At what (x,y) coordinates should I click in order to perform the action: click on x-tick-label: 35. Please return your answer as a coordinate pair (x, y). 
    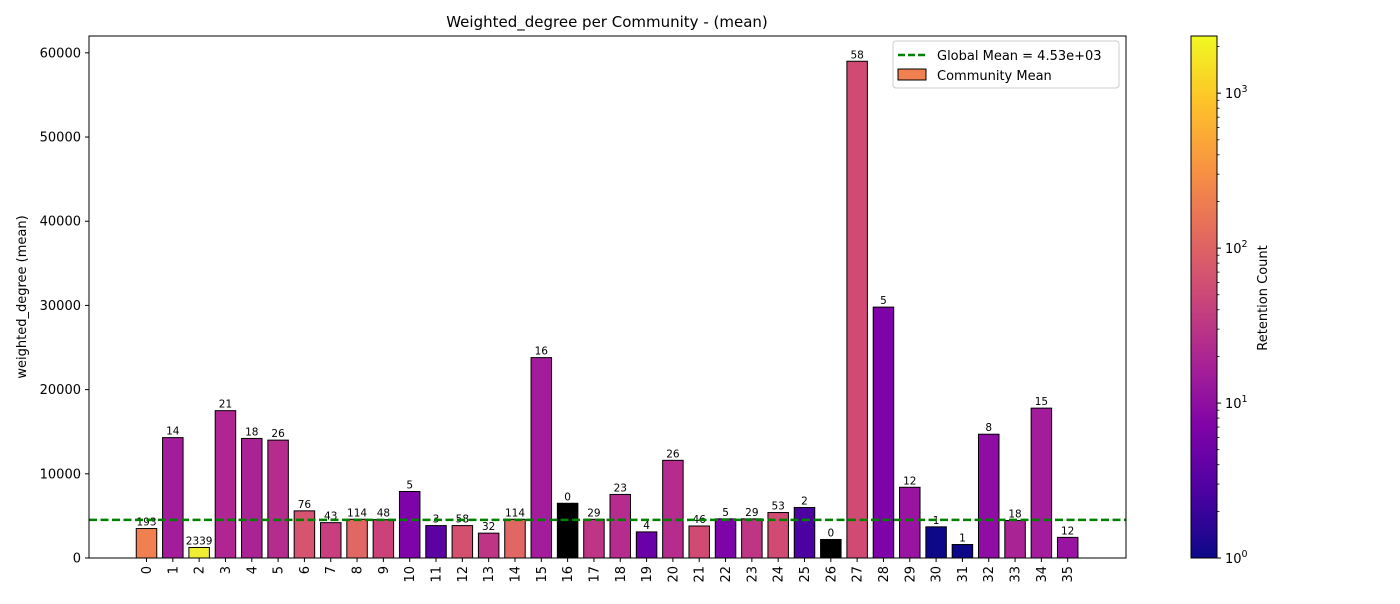
    Looking at the image, I should click on (1068, 574).